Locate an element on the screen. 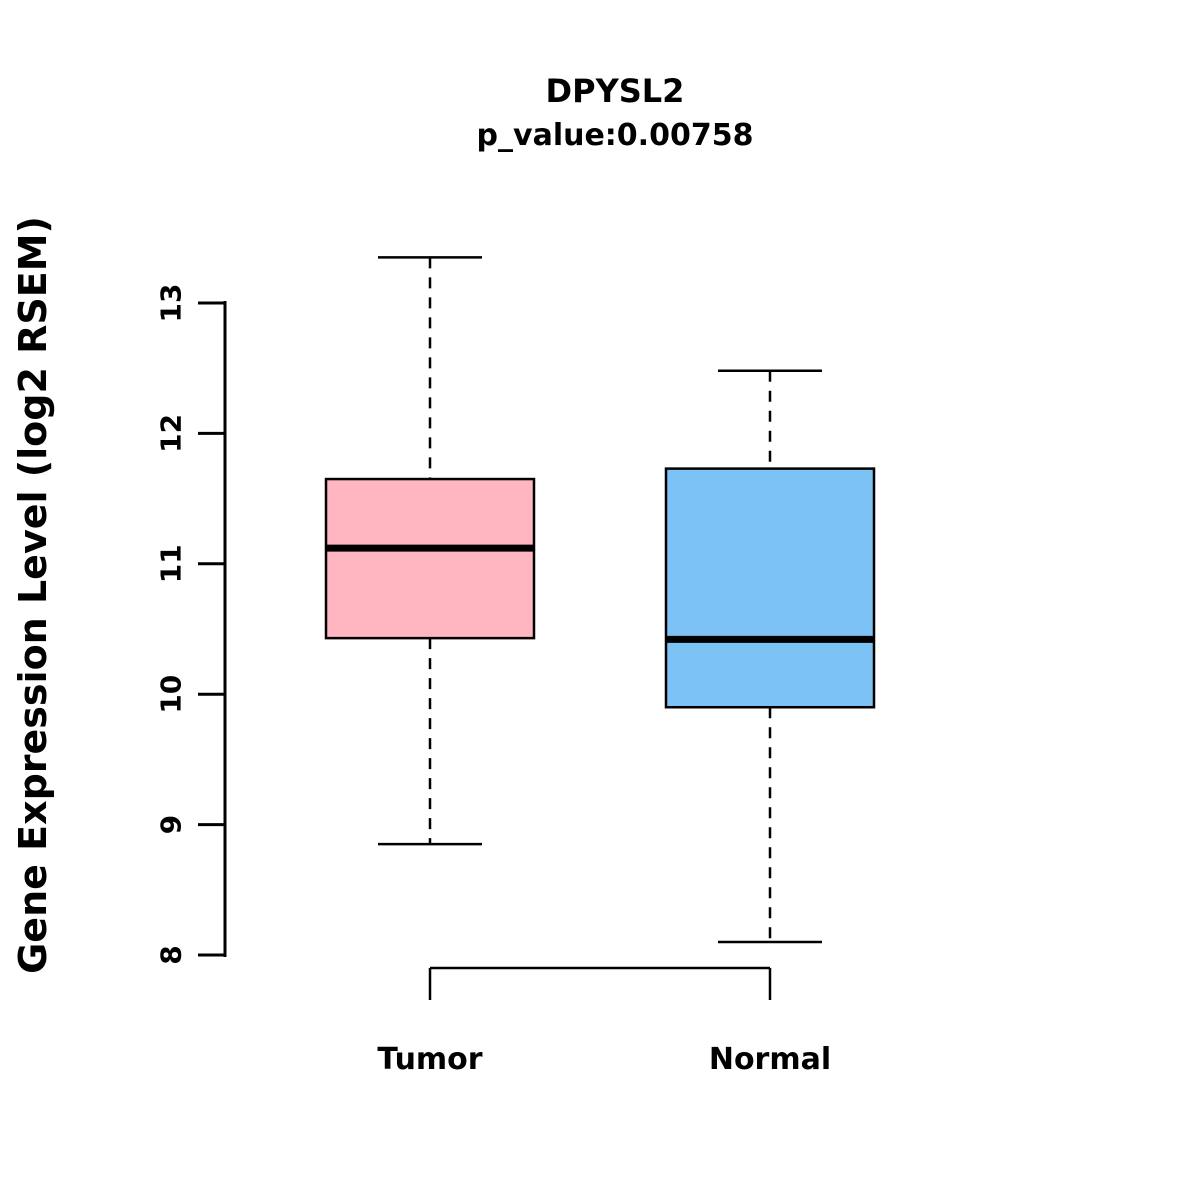 The height and width of the screenshot is (1200, 1200). iqr-box-tumor is located at coordinates (430, 558).